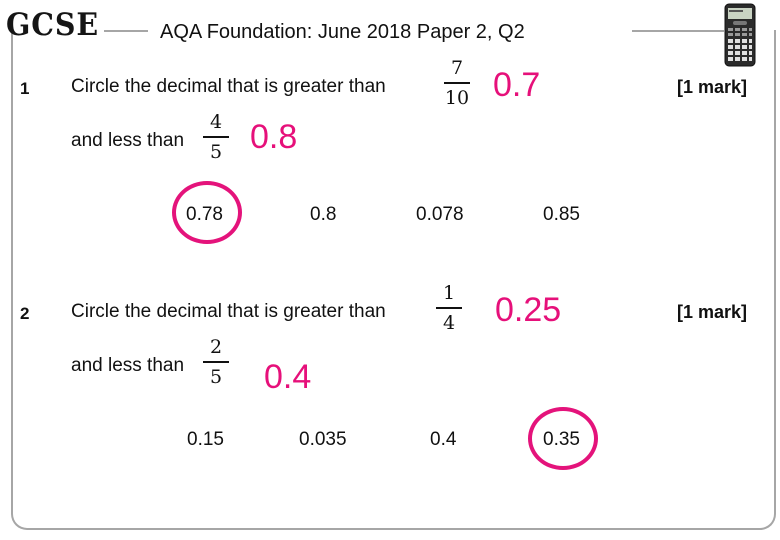 Image resolution: width=780 pixels, height=540 pixels. What do you see at coordinates (712, 312) in the screenshot?
I see `question-2-marks: [1 mark]` at bounding box center [712, 312].